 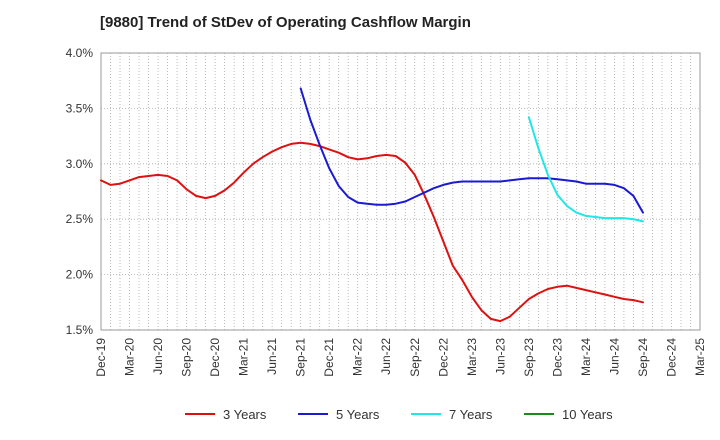 I want to click on series-line-5-years, so click(x=471, y=150).